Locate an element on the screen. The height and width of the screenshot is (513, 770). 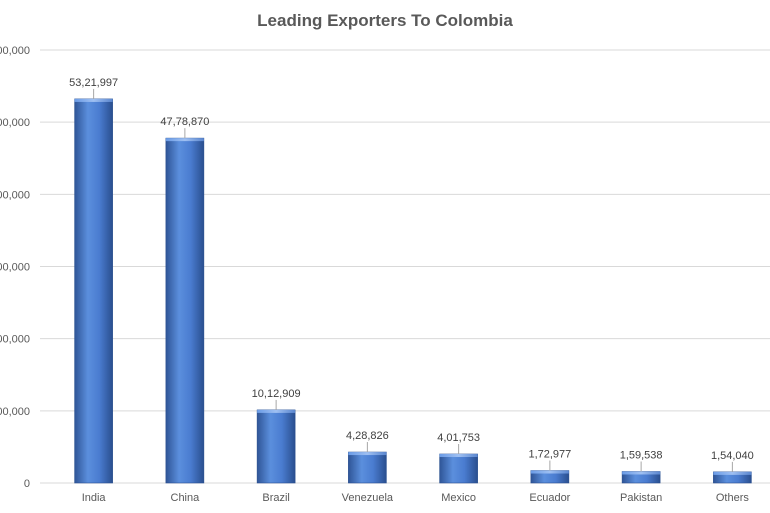
bar-india is located at coordinates (93, 291).